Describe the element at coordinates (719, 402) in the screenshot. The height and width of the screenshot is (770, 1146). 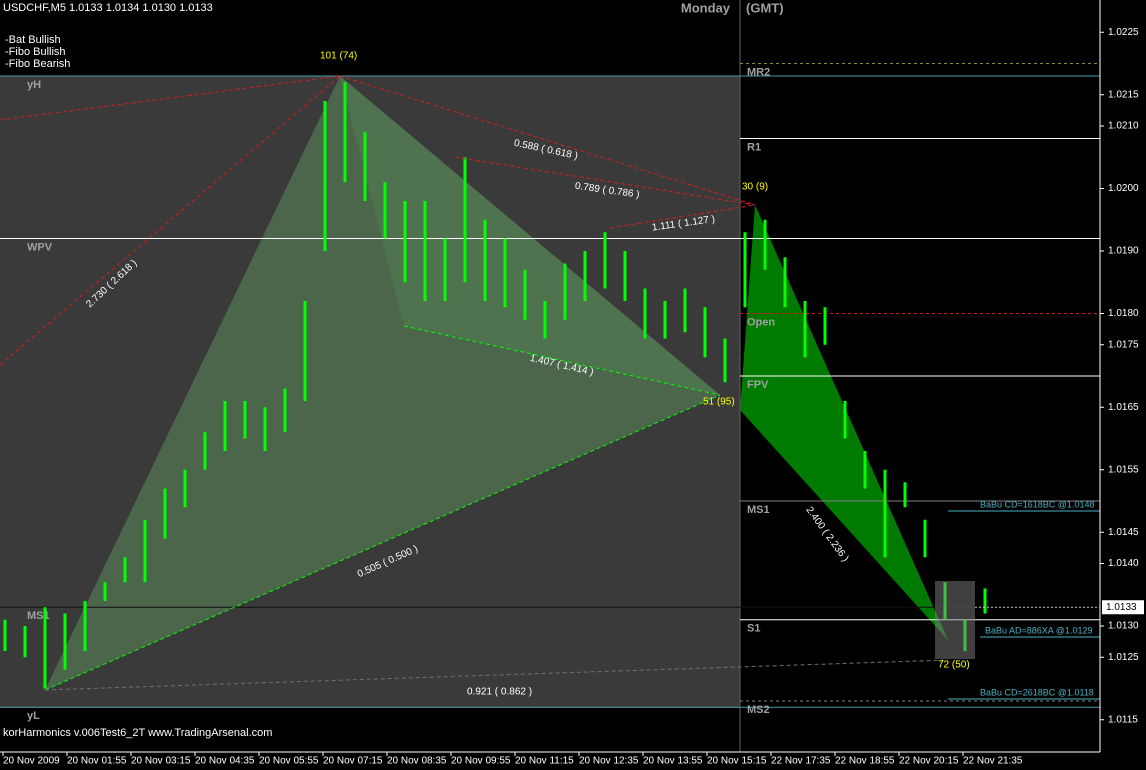
I see `annotation: 51 (95)` at that location.